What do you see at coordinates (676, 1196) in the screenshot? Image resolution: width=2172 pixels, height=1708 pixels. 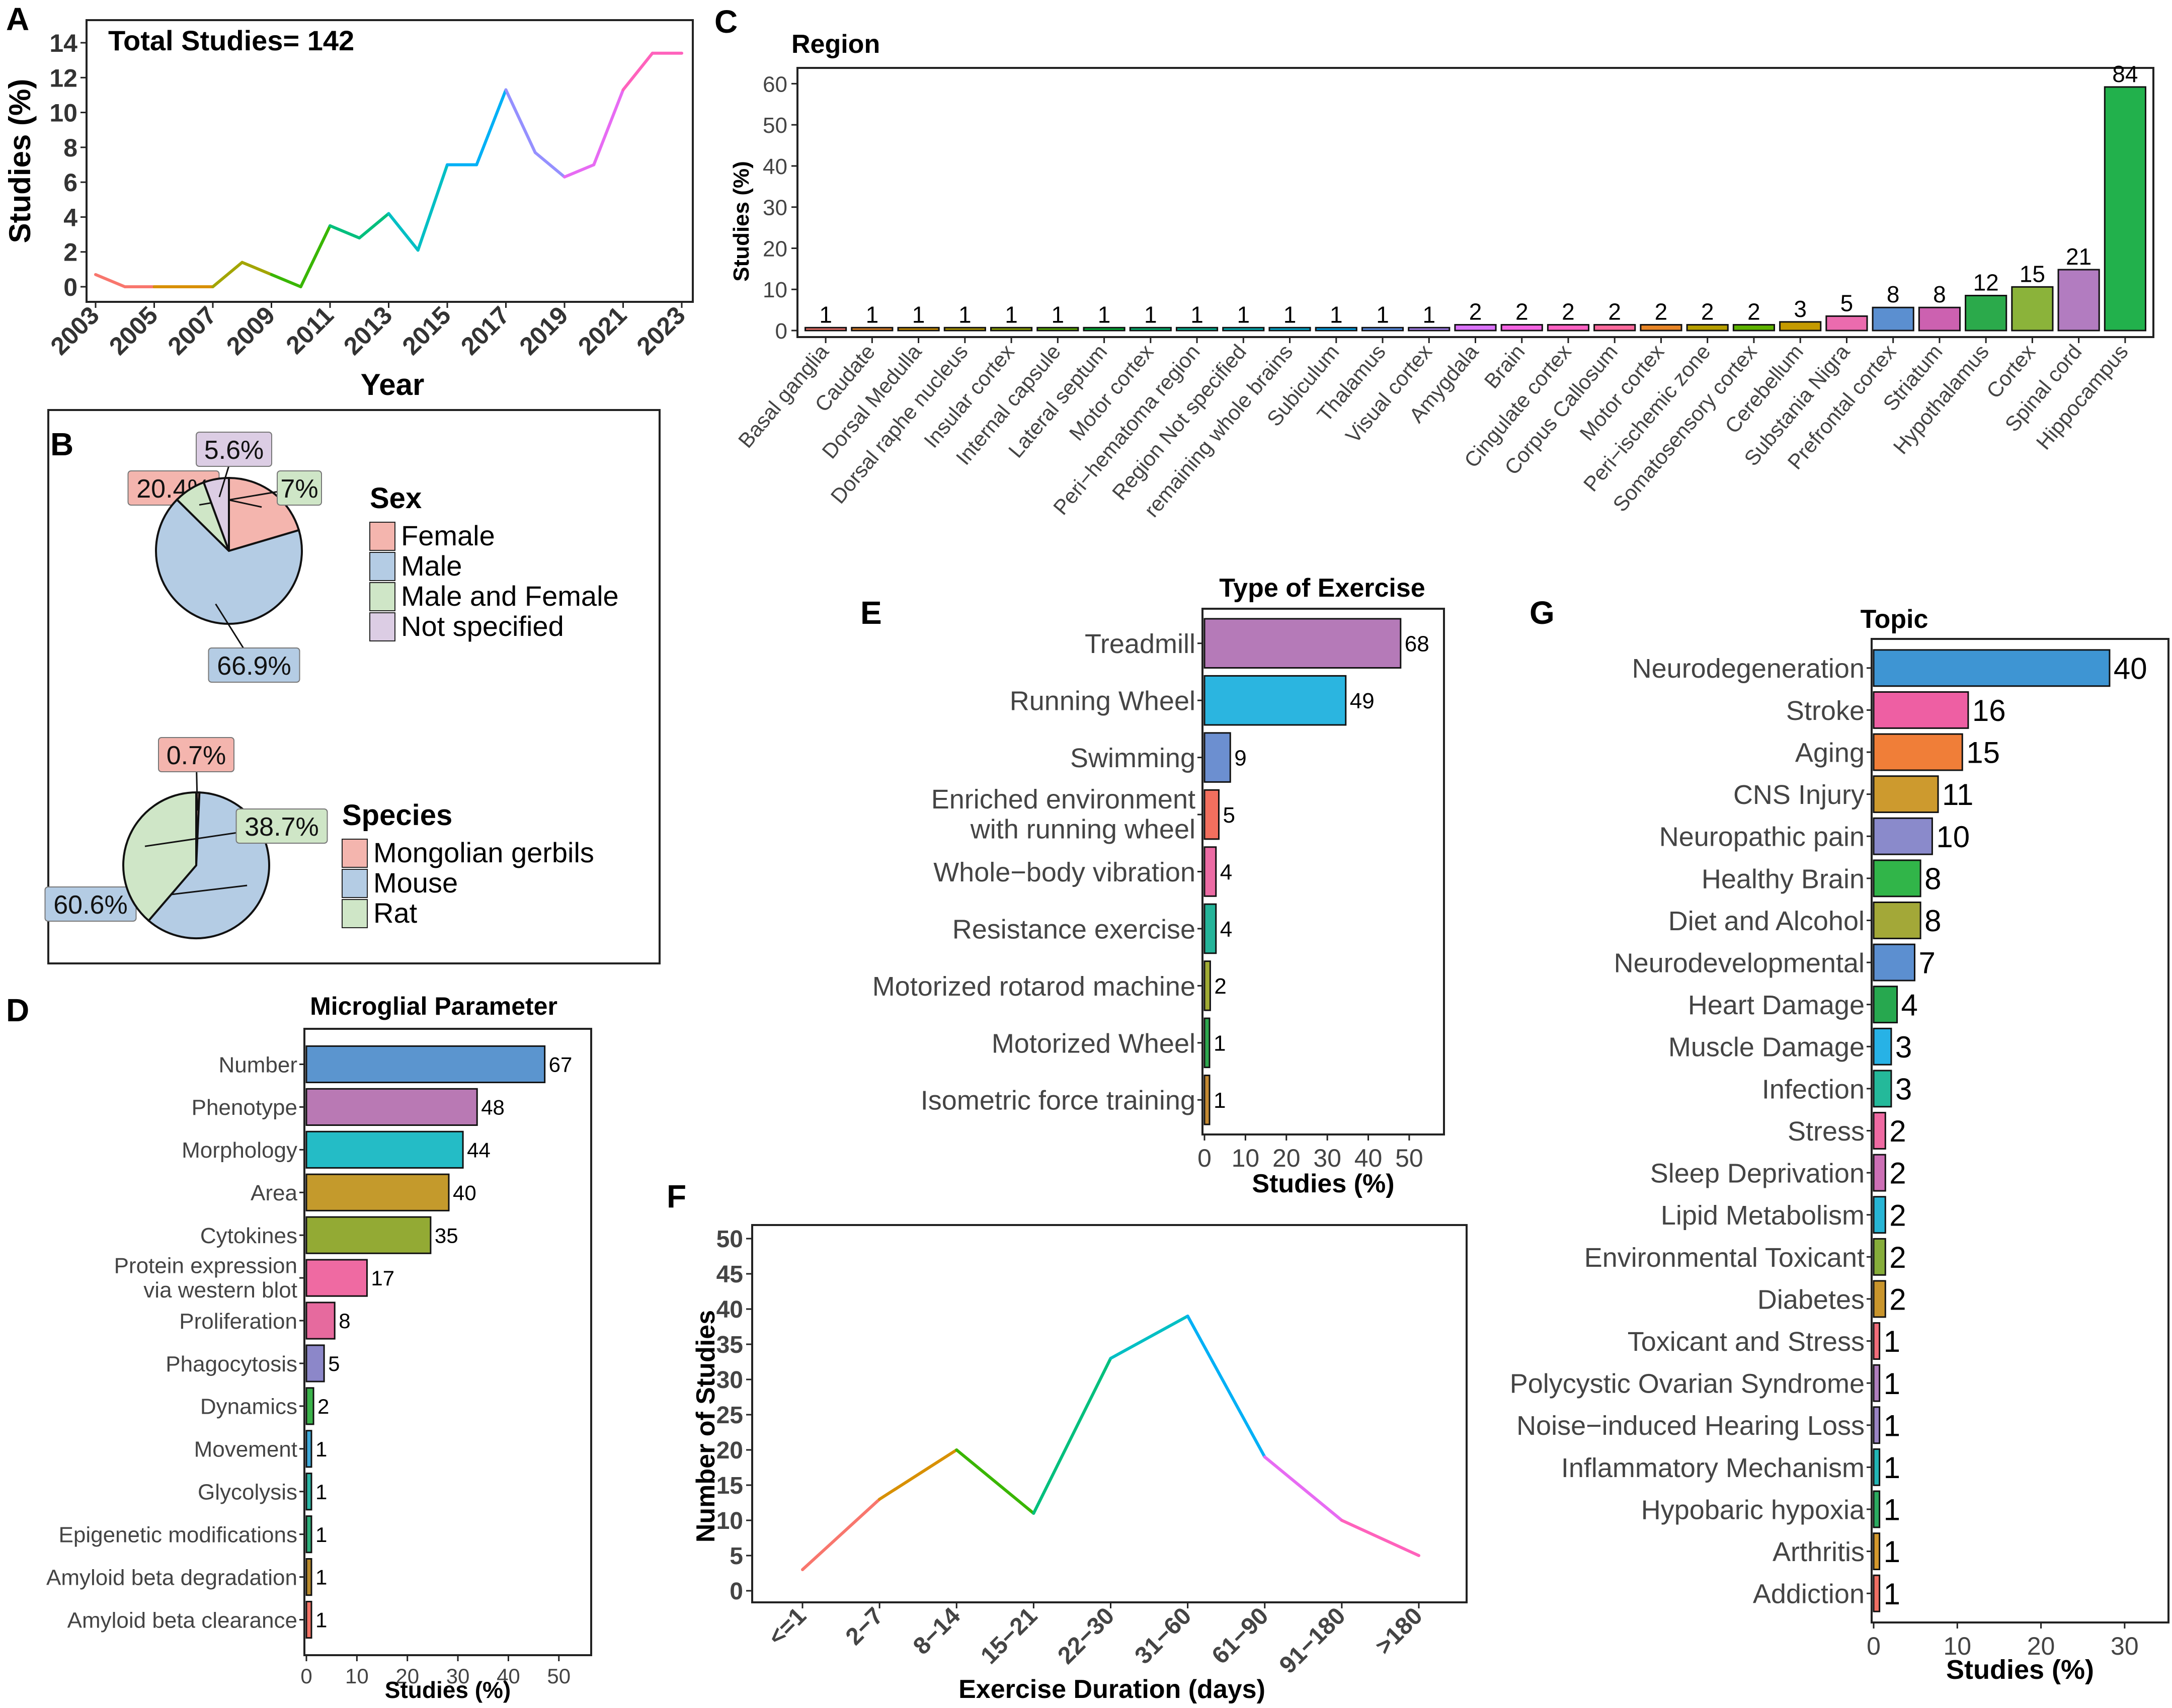 I see `panel-letter-f: F` at bounding box center [676, 1196].